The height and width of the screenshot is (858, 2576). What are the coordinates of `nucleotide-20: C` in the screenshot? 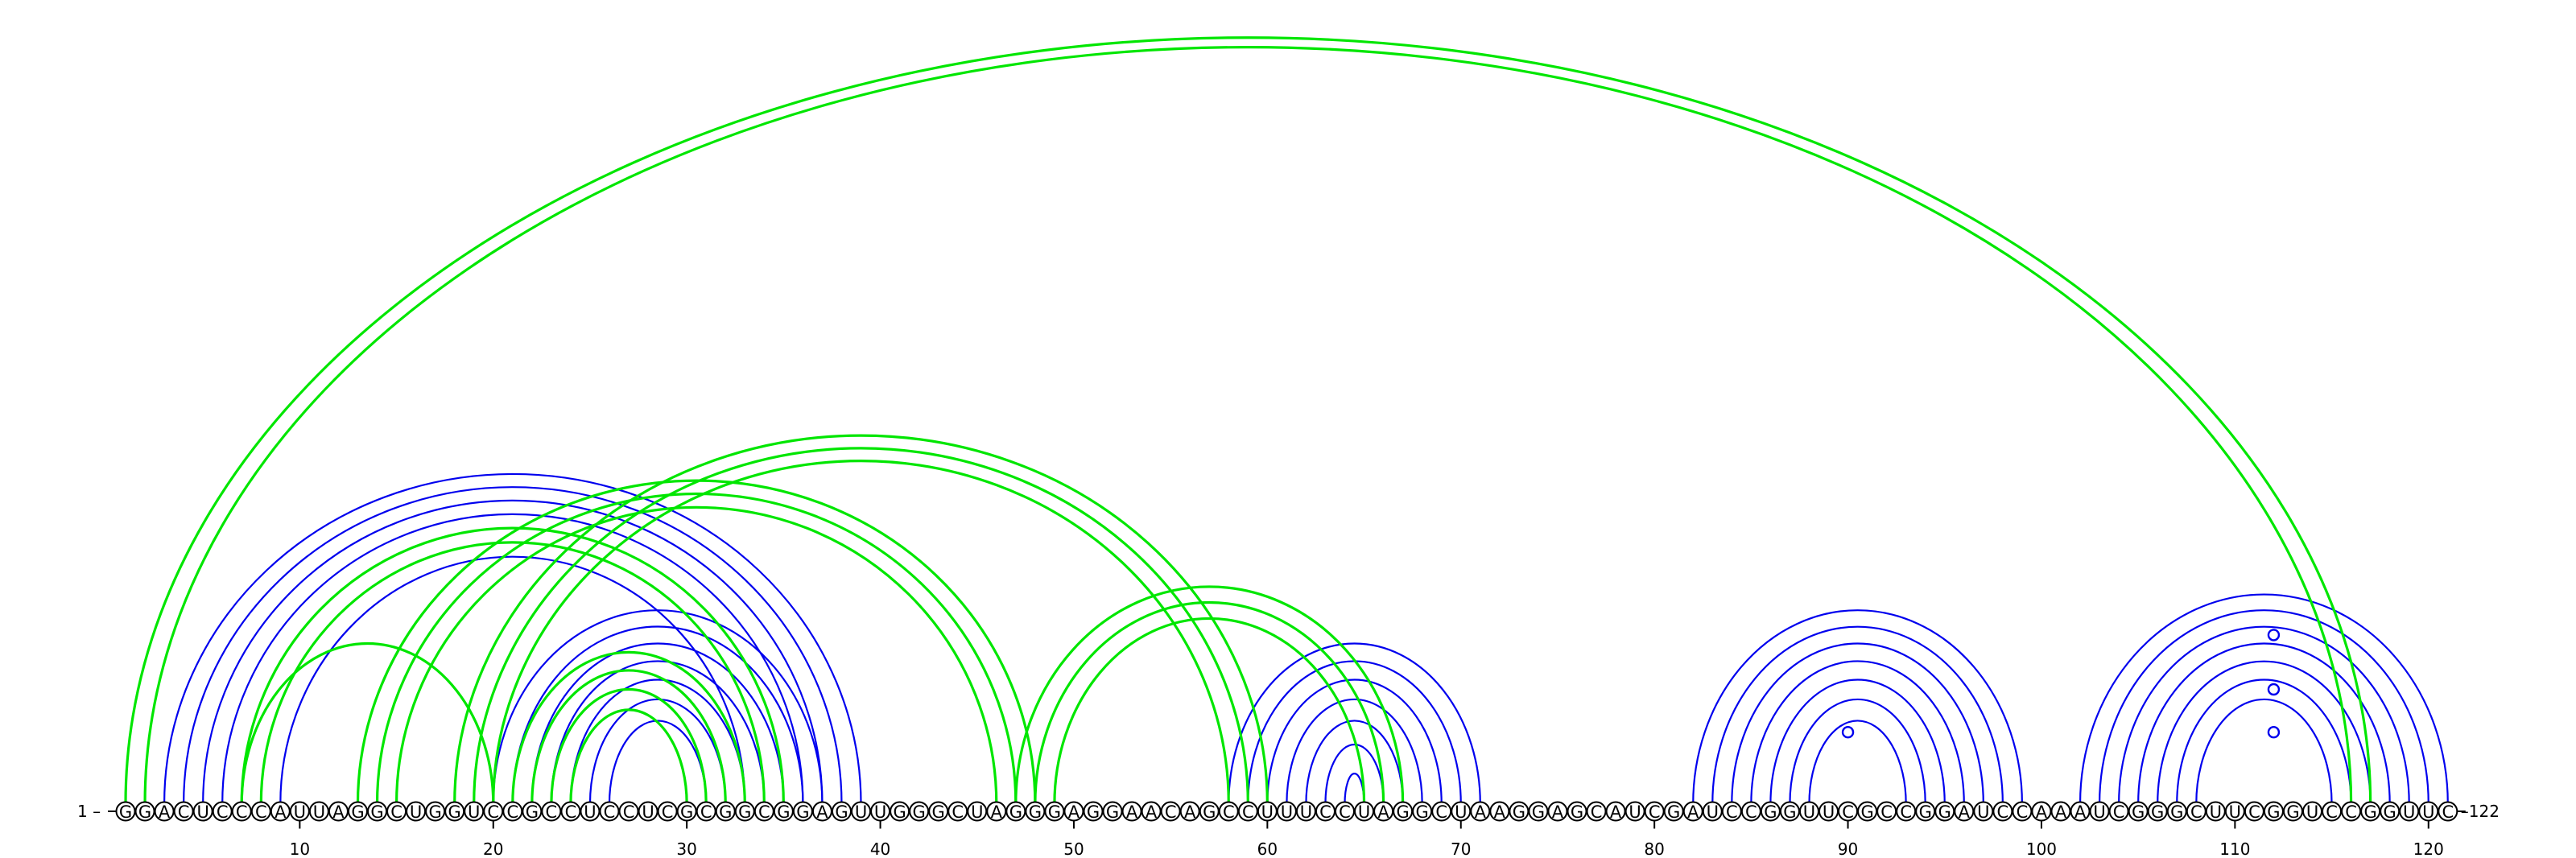 It's located at (493, 812).